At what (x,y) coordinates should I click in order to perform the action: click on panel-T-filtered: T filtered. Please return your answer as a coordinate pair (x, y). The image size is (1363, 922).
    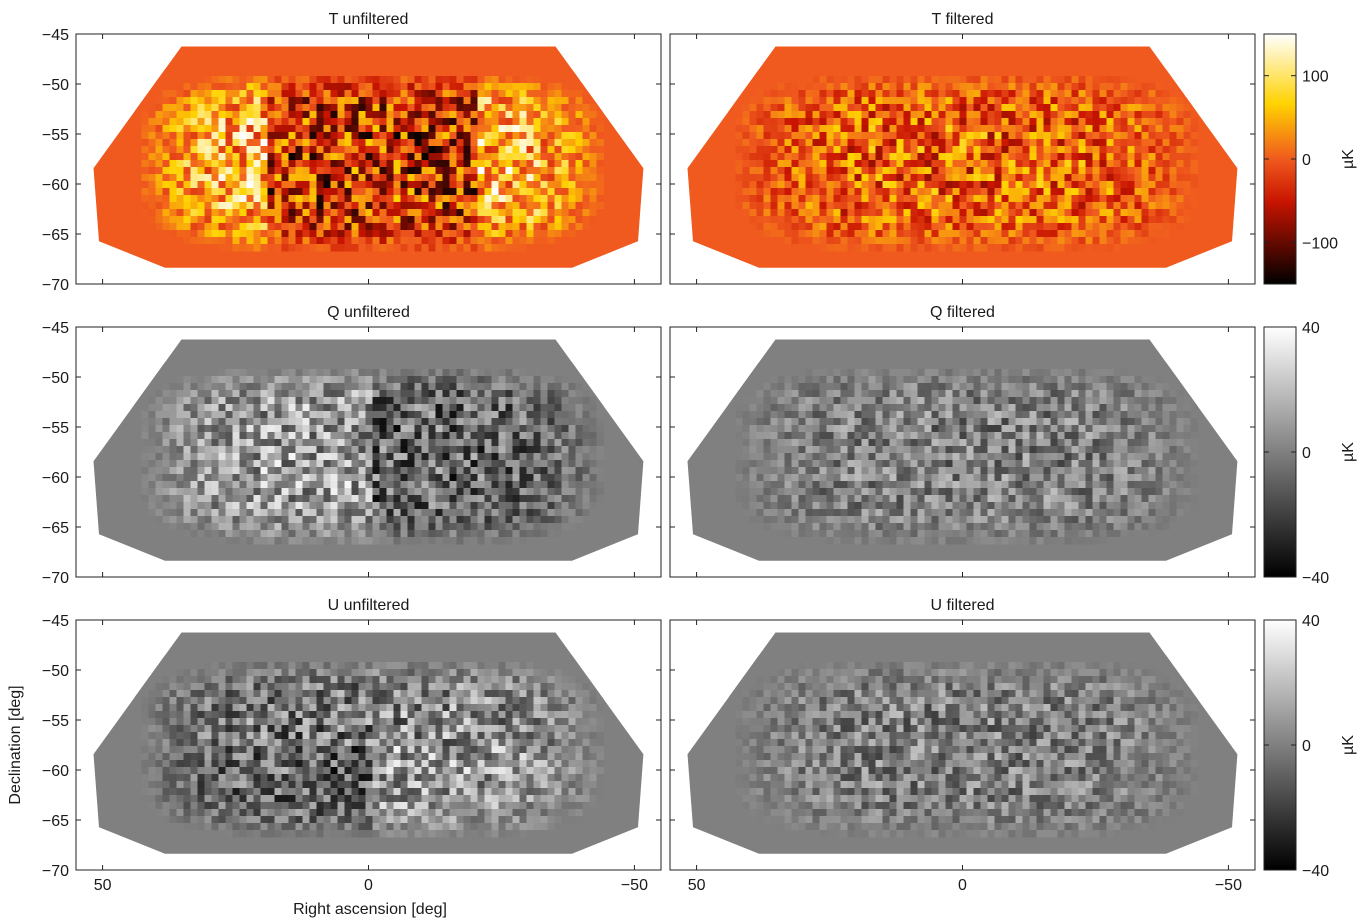
    Looking at the image, I should click on (962, 148).